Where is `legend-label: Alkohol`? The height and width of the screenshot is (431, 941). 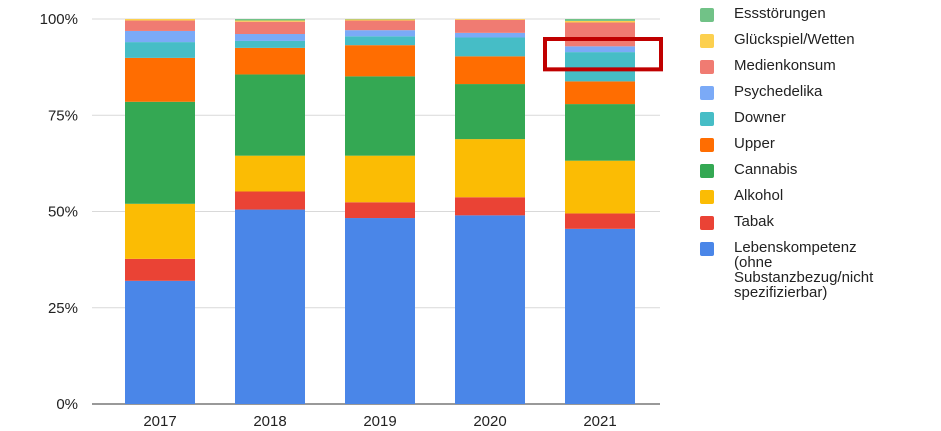 legend-label: Alkohol is located at coordinates (759, 195).